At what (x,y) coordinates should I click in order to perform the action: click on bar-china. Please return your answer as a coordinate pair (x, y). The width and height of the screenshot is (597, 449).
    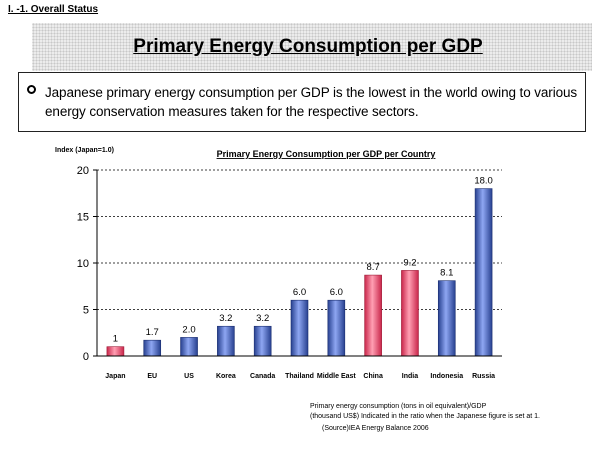
    Looking at the image, I should click on (373, 315).